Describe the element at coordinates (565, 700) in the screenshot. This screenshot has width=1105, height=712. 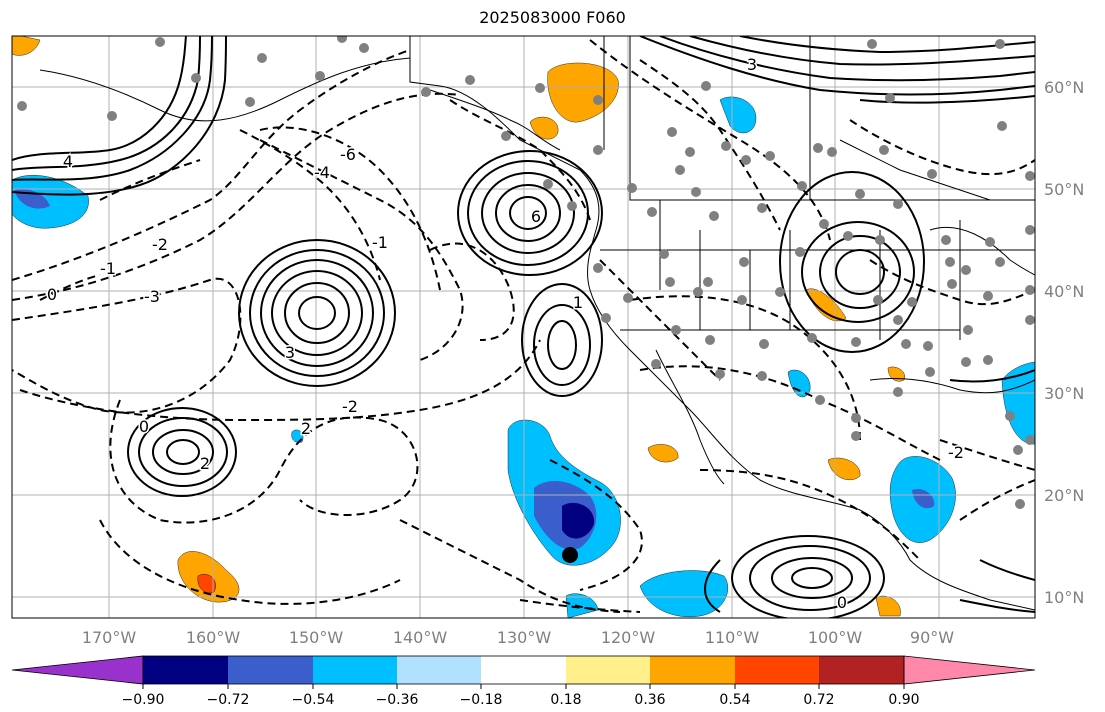
I see `colorbar-tick-label: 0.18` at that location.